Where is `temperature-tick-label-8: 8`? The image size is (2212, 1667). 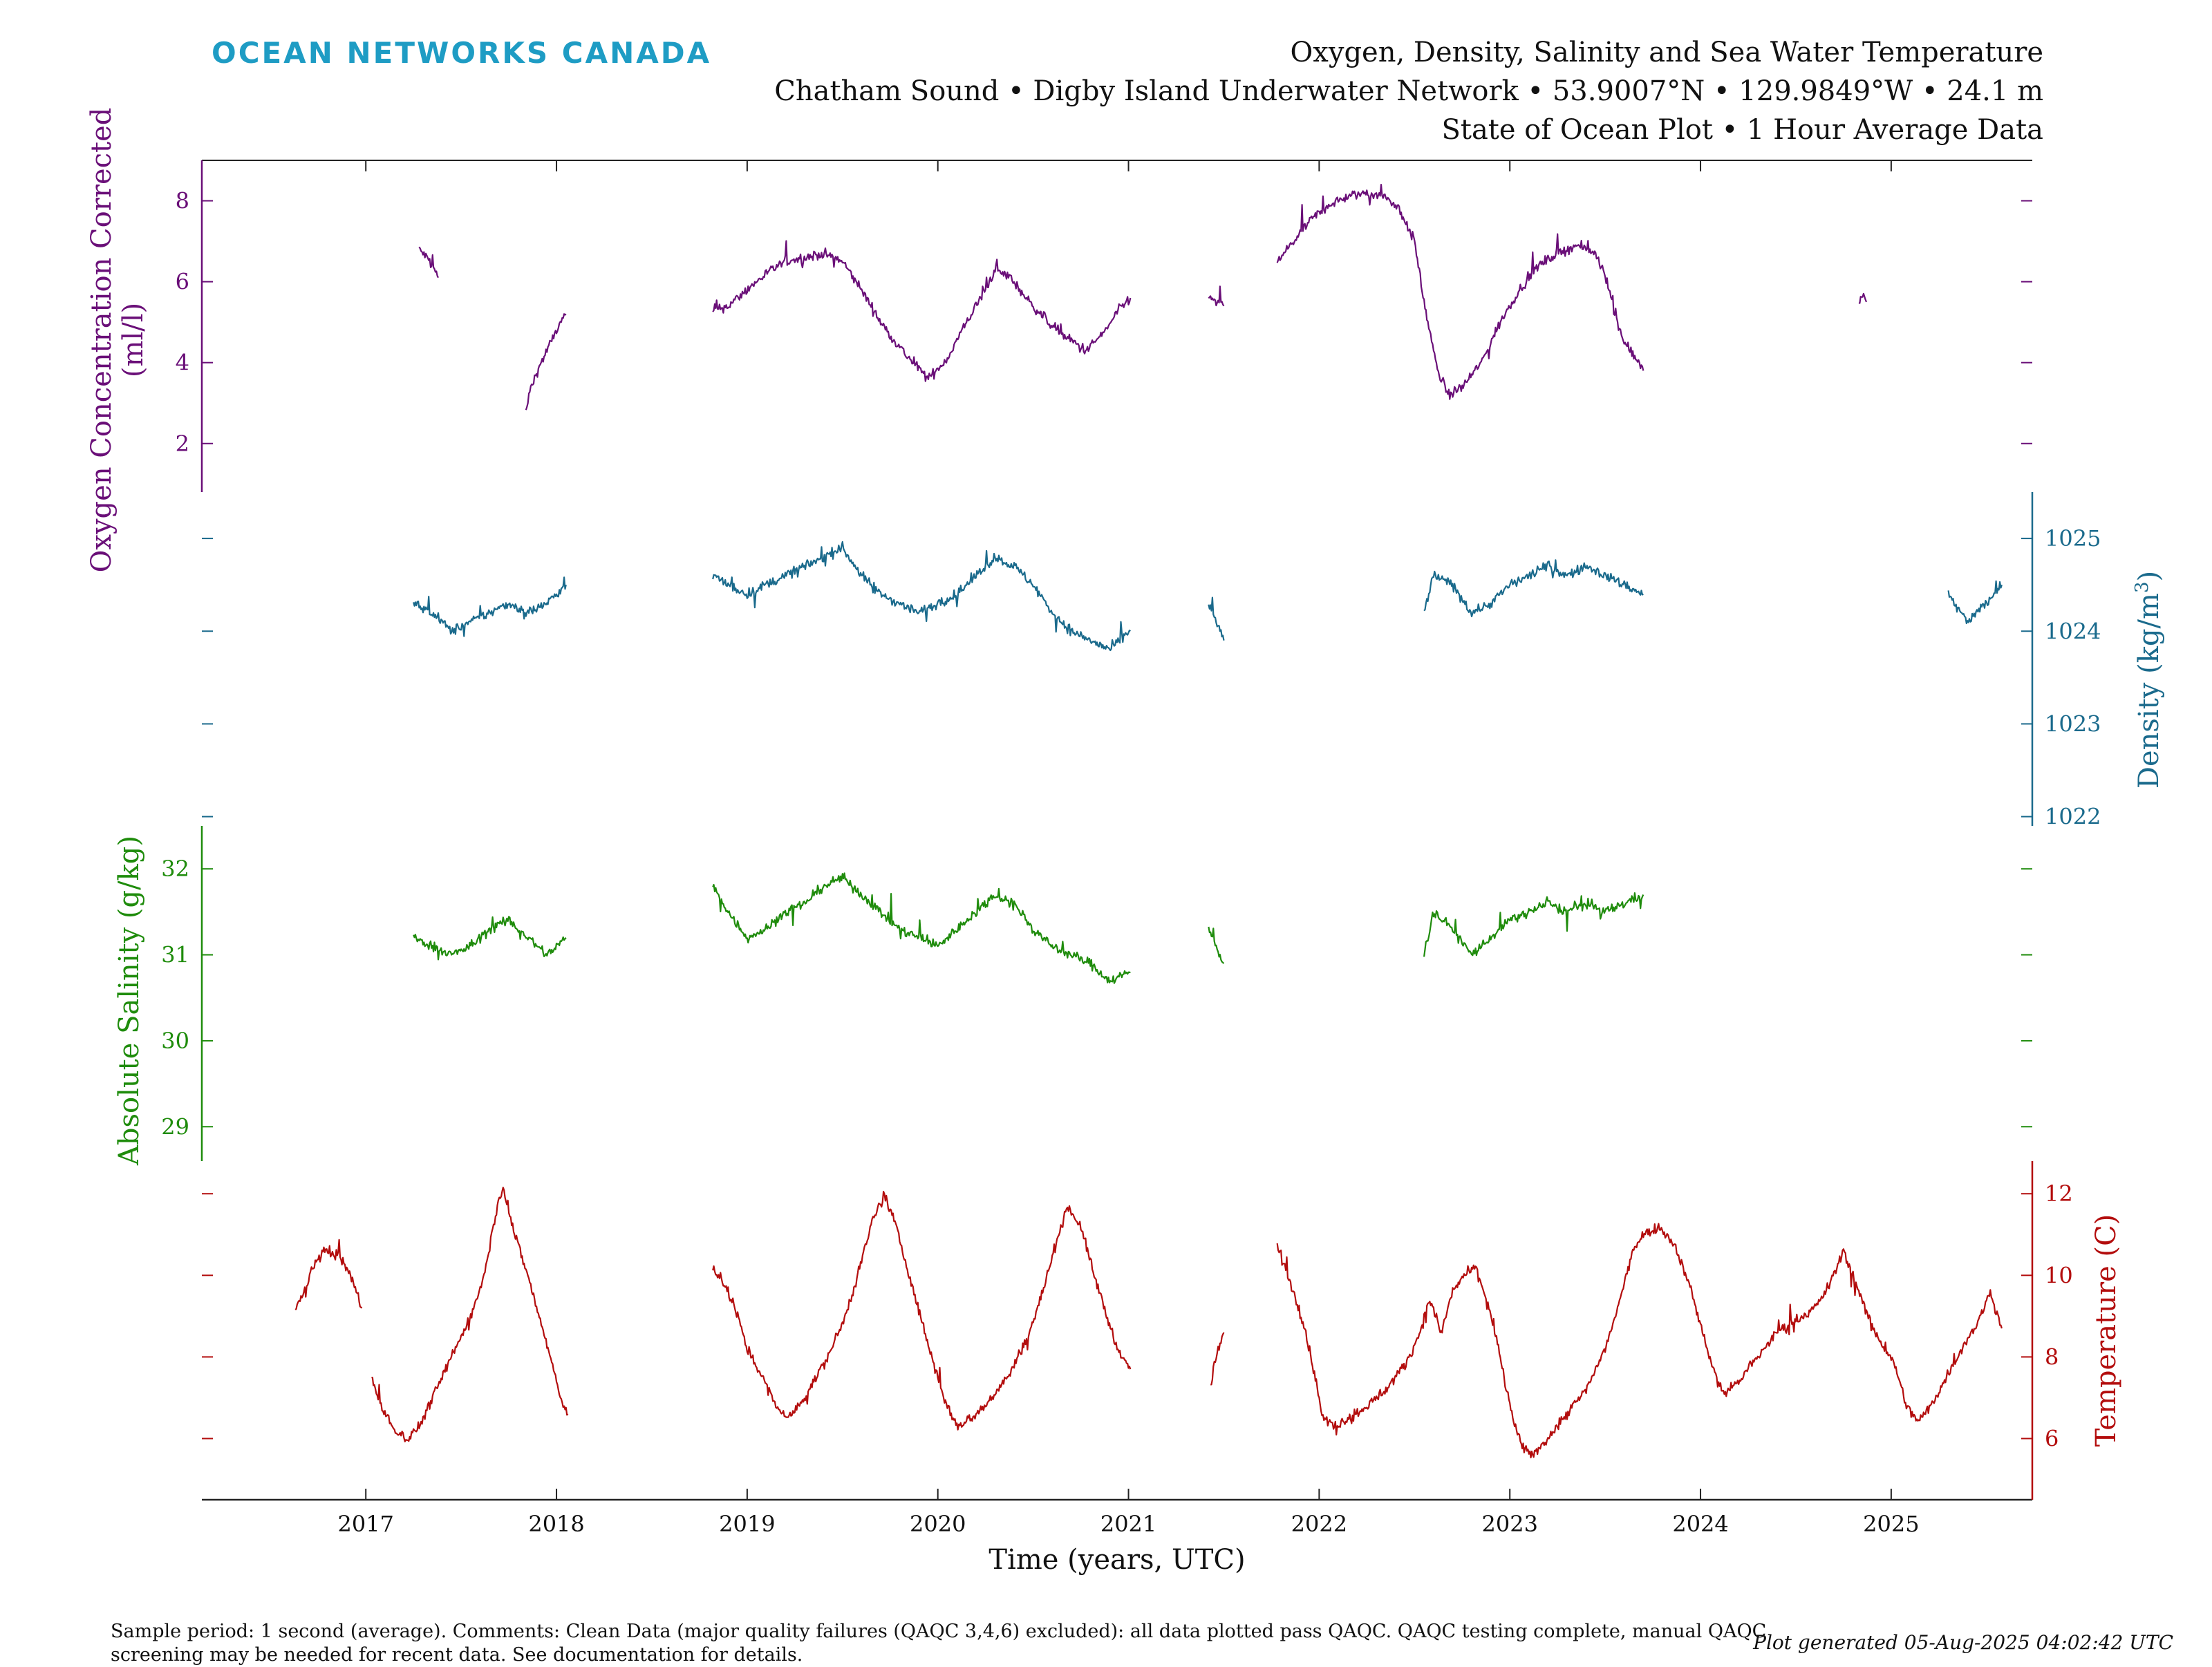
temperature-tick-label-8: 8 is located at coordinates (2052, 1357).